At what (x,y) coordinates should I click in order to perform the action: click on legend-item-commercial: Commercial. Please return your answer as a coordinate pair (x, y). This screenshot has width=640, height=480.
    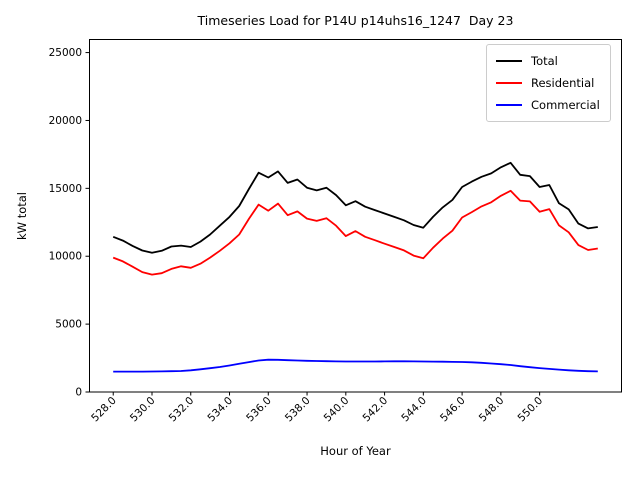
    Looking at the image, I should click on (548, 105).